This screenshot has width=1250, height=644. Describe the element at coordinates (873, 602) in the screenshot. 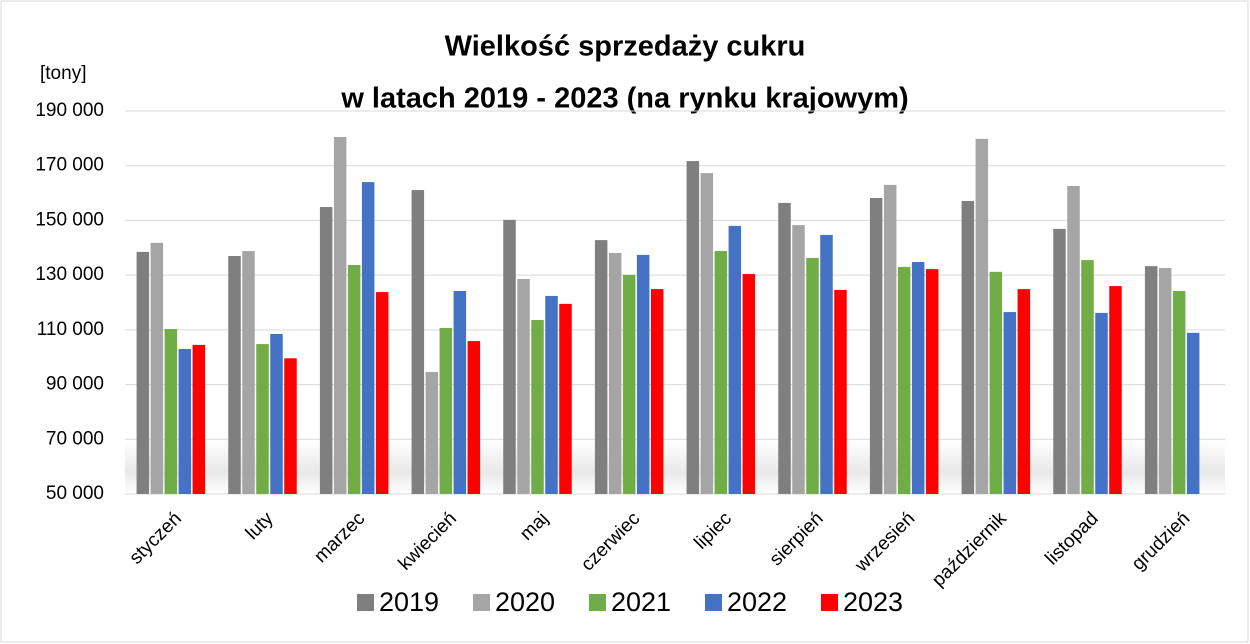

I see `legend-label: 2023` at that location.